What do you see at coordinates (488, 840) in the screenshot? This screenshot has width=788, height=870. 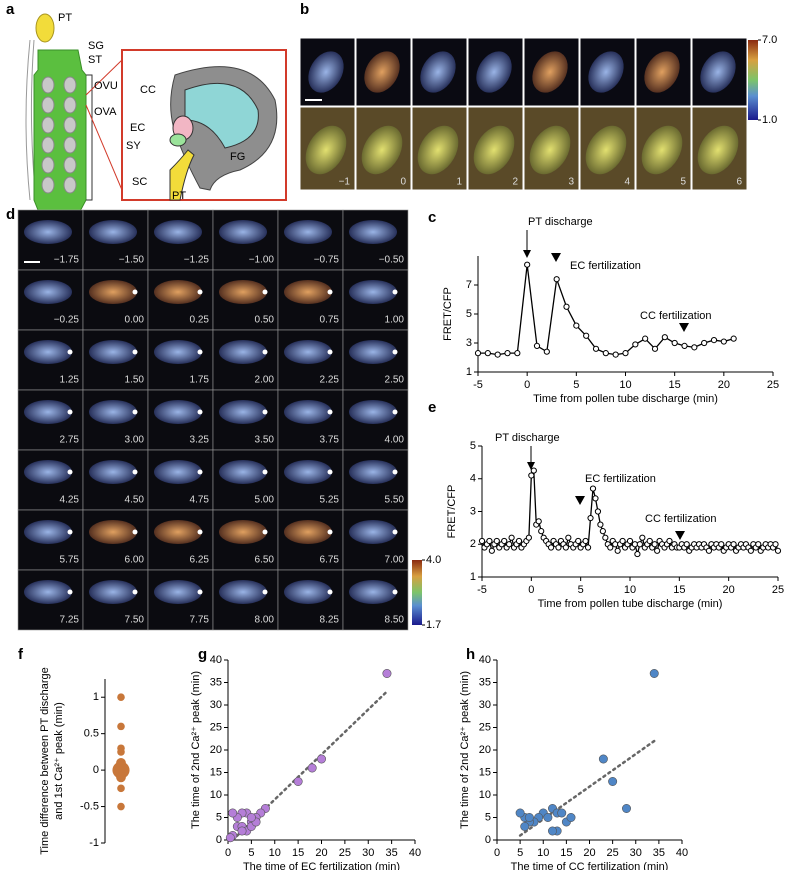 I see `y-tick-label: 0` at bounding box center [488, 840].